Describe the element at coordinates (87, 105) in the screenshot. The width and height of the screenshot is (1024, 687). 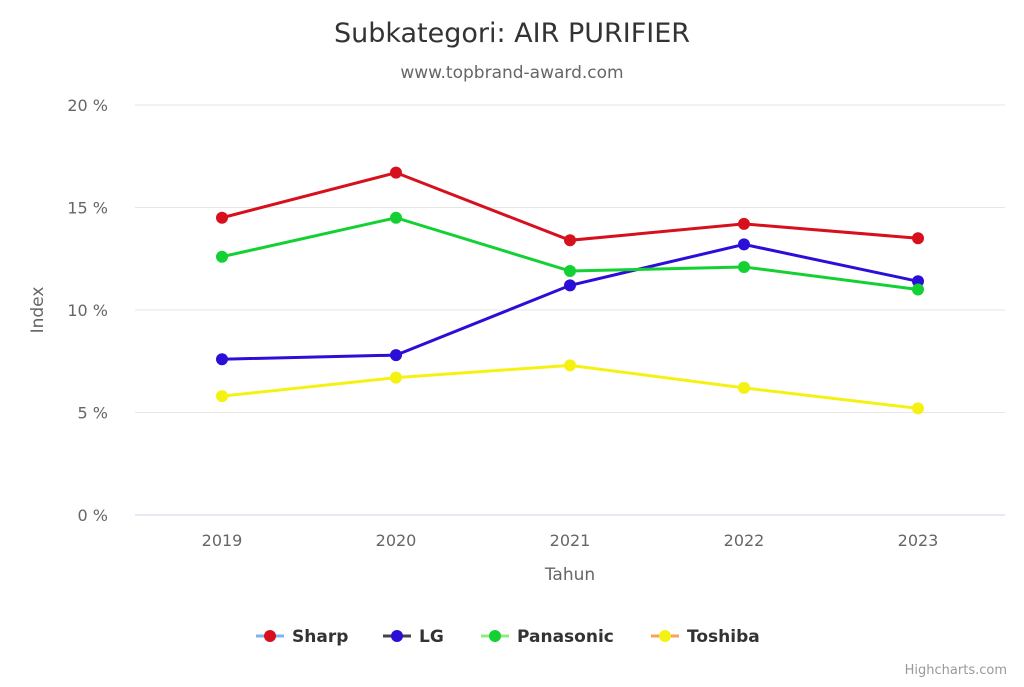
I see `y-tick-label: 20 %` at that location.